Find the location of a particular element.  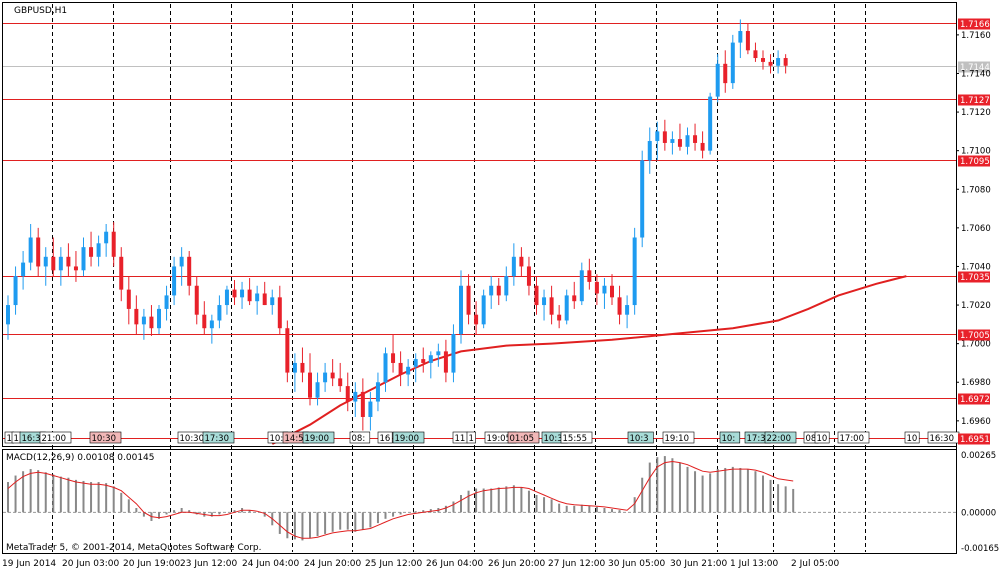

macd-tick-label: 0.00265 is located at coordinates (978, 456).